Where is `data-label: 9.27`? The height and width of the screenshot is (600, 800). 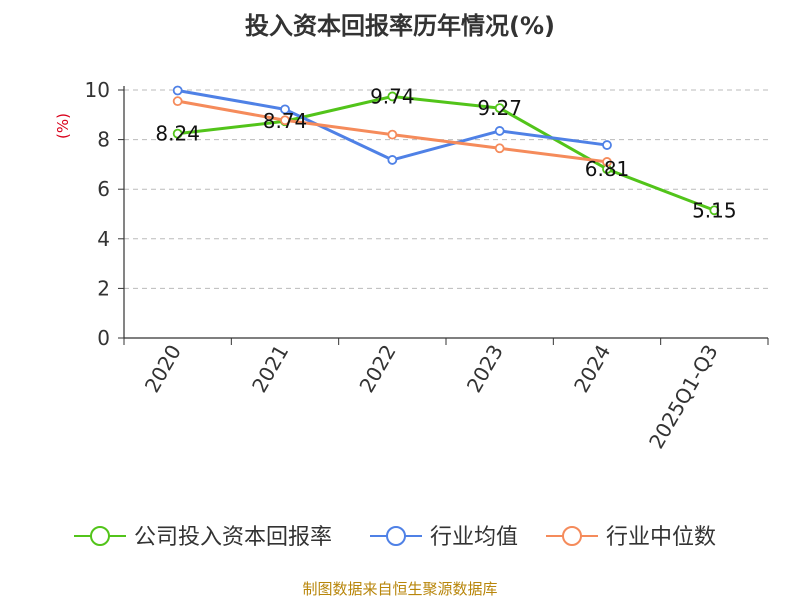
data-label: 9.27 is located at coordinates (499, 108).